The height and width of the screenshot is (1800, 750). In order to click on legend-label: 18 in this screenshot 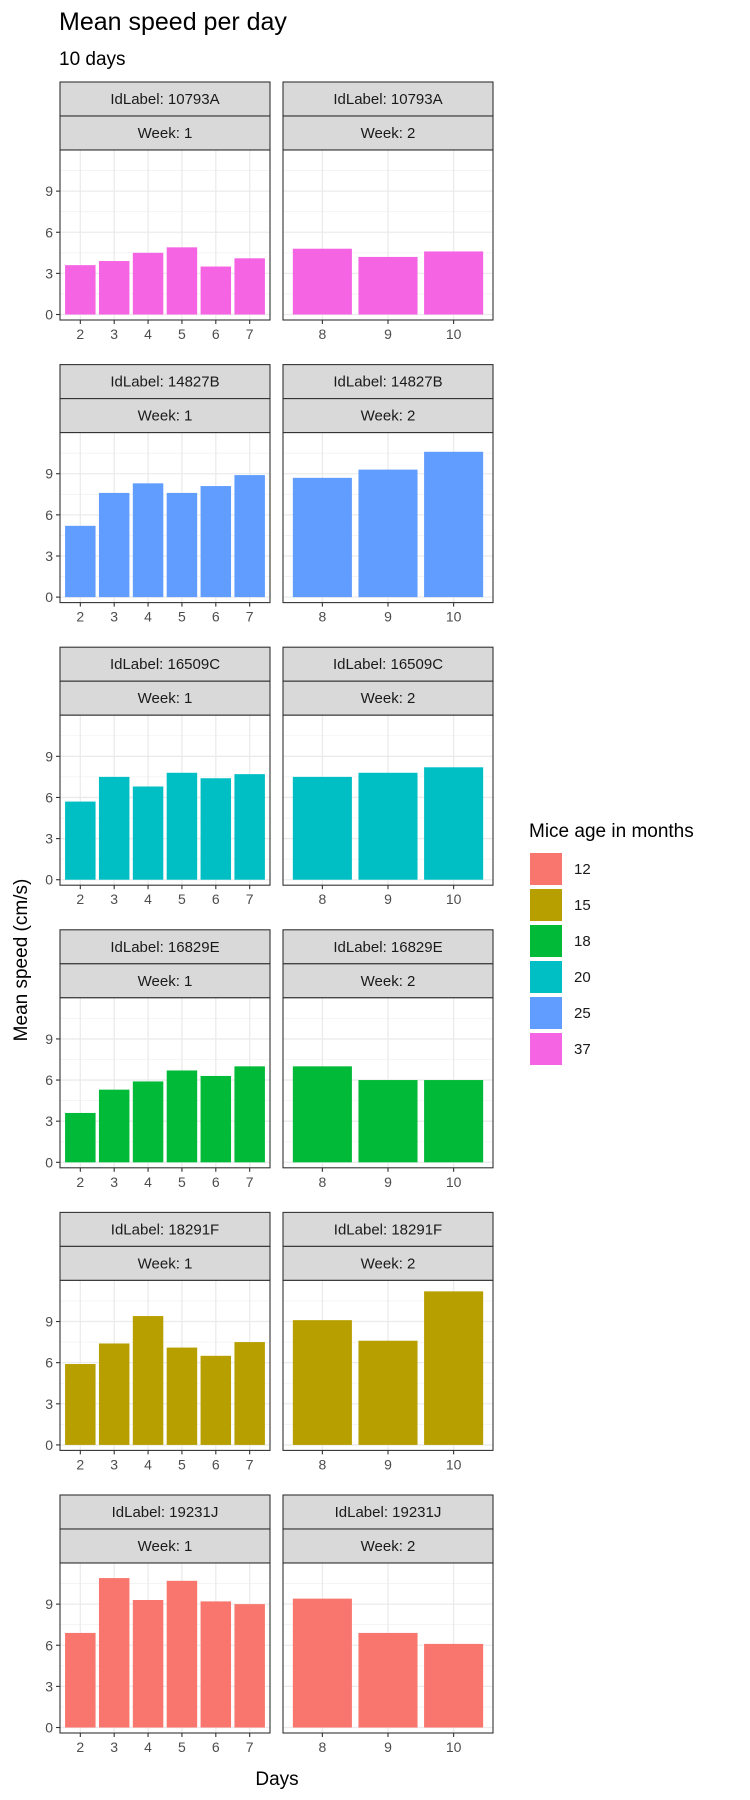, I will do `click(582, 941)`.